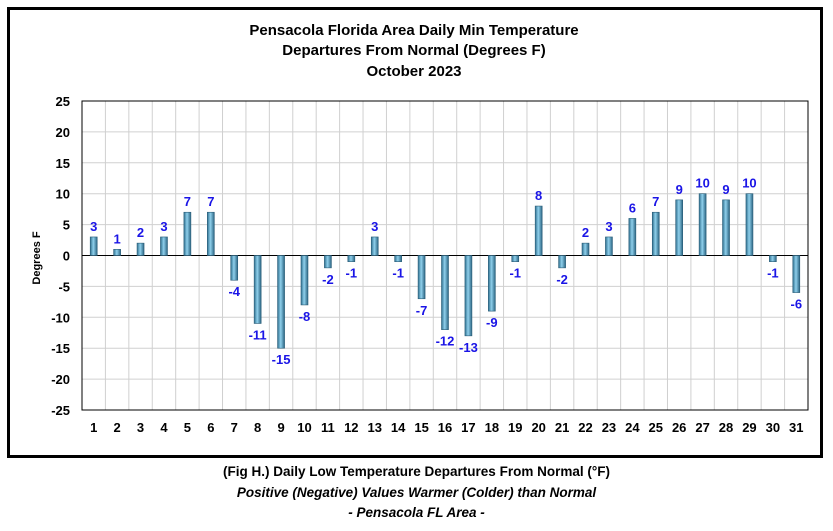  What do you see at coordinates (37, 257) in the screenshot?
I see `y-axis-label: Degrees F` at bounding box center [37, 257].